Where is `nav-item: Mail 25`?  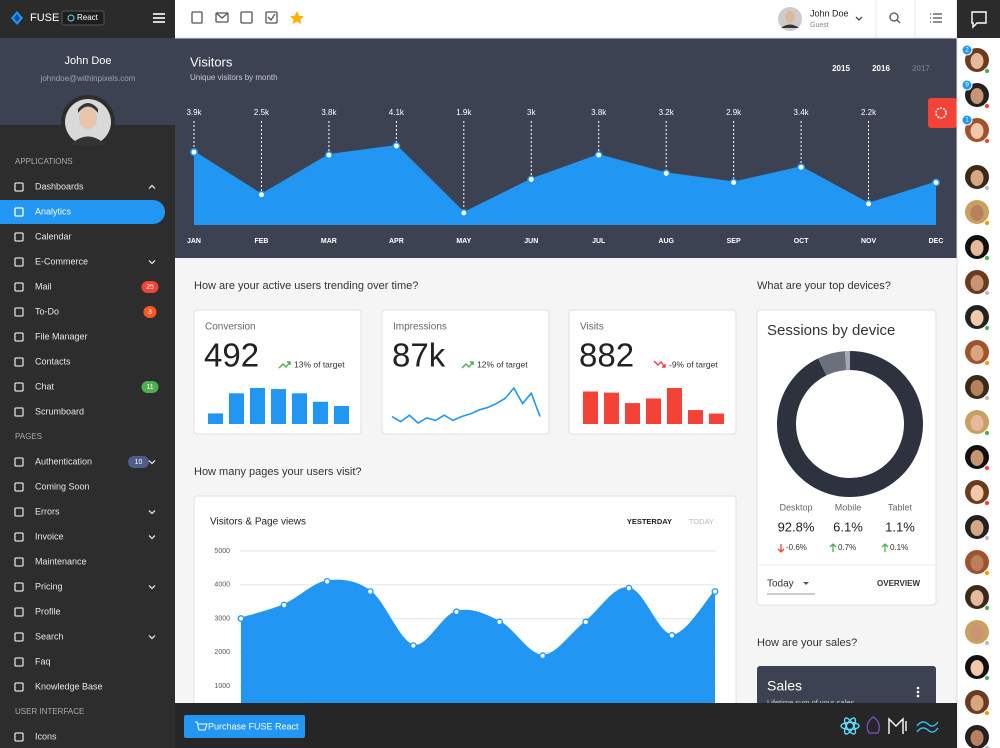 nav-item: Mail 25 is located at coordinates (86, 287).